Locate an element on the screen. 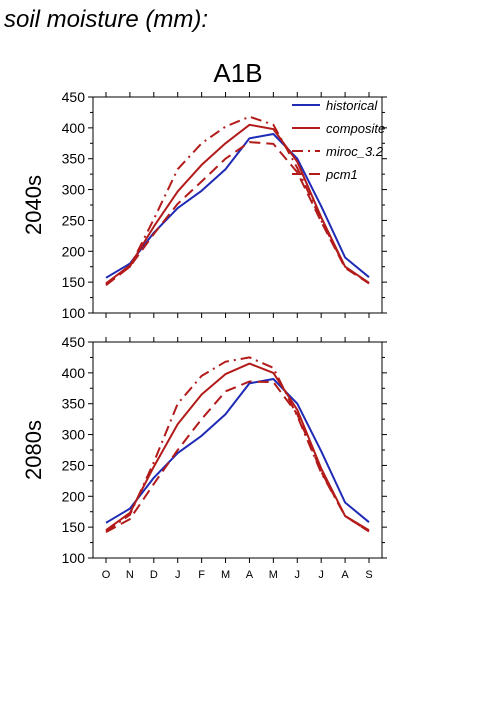 This screenshot has width=501, height=709. x-tick-label: F is located at coordinates (201, 575).